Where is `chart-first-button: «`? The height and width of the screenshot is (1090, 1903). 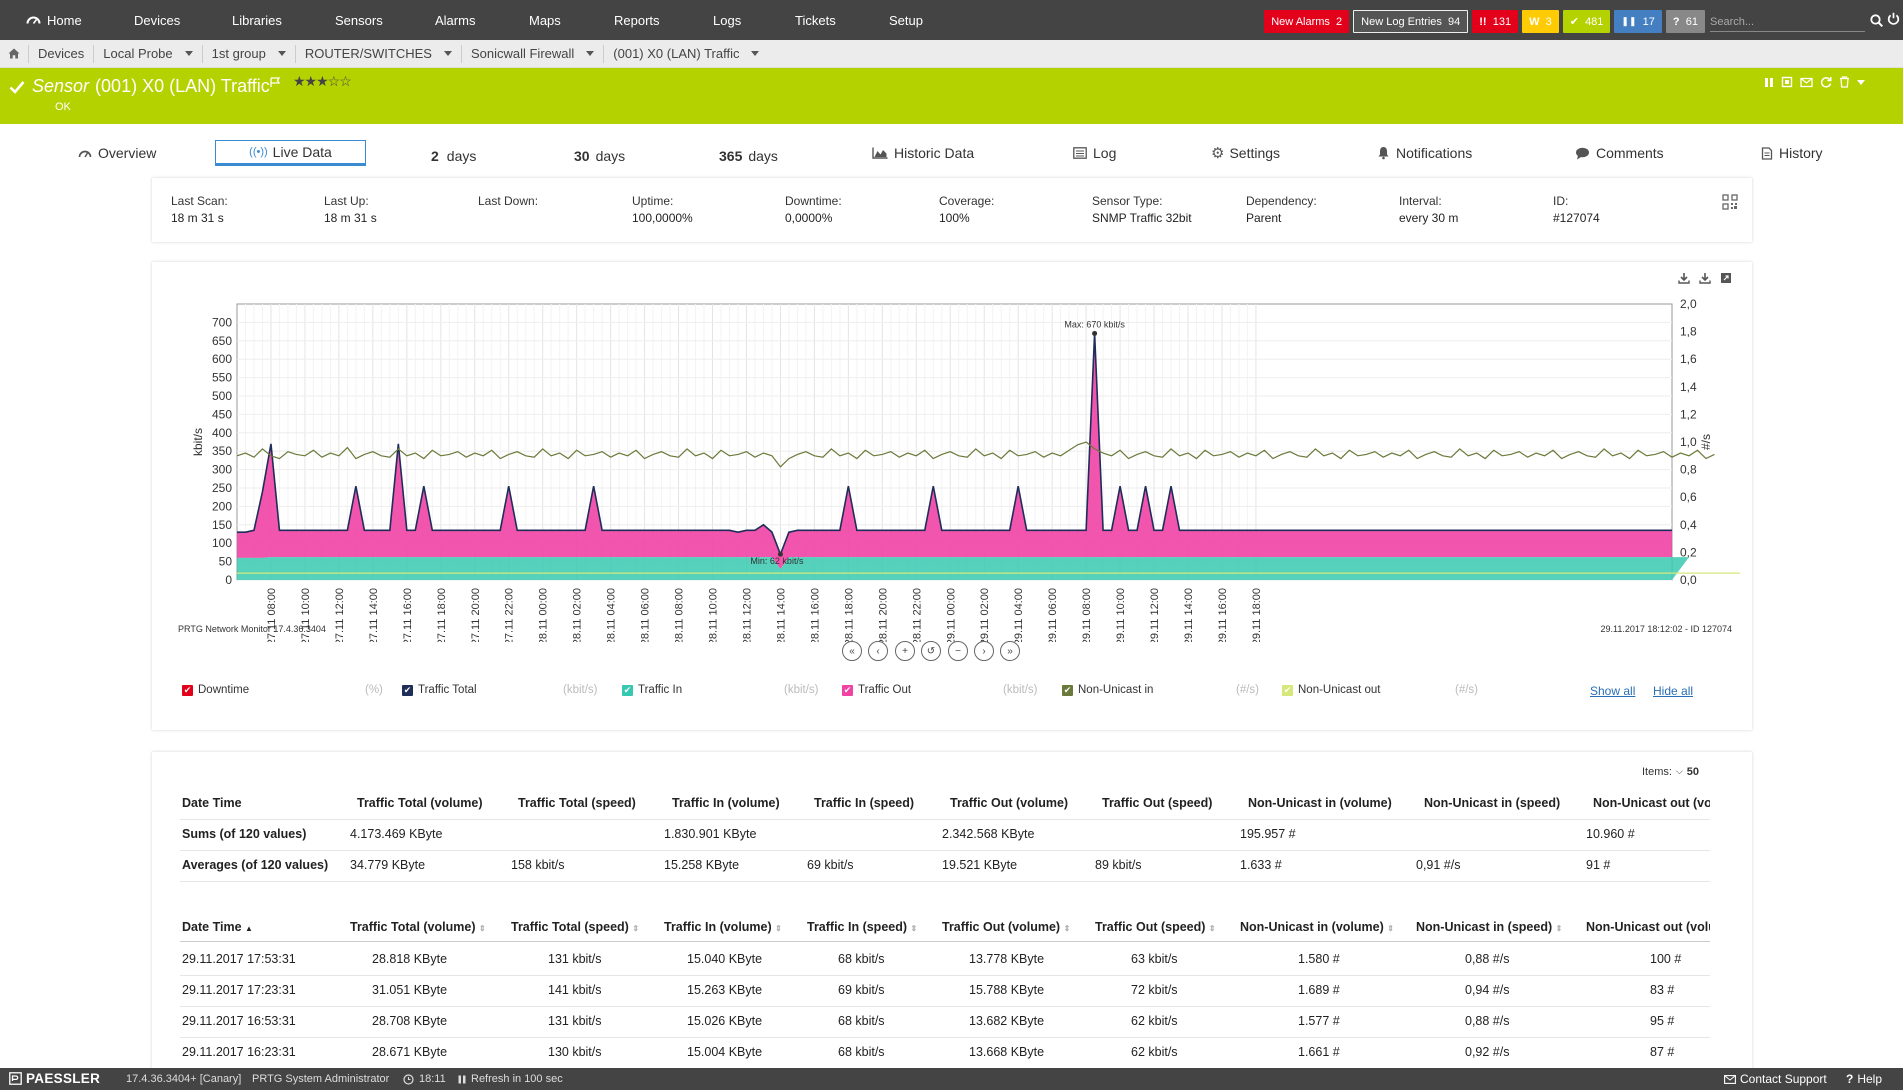 chart-first-button: « is located at coordinates (852, 651).